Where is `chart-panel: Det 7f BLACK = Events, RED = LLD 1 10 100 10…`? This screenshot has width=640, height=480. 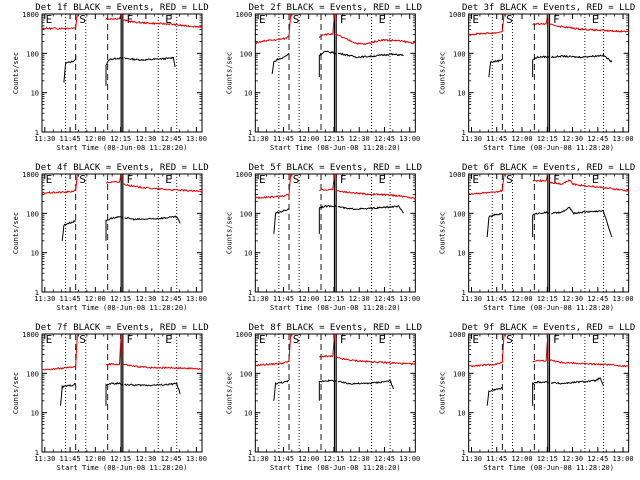 chart-panel: Det 7f BLACK = Events, RED = LLD 1 10 100 10… is located at coordinates (110, 397).